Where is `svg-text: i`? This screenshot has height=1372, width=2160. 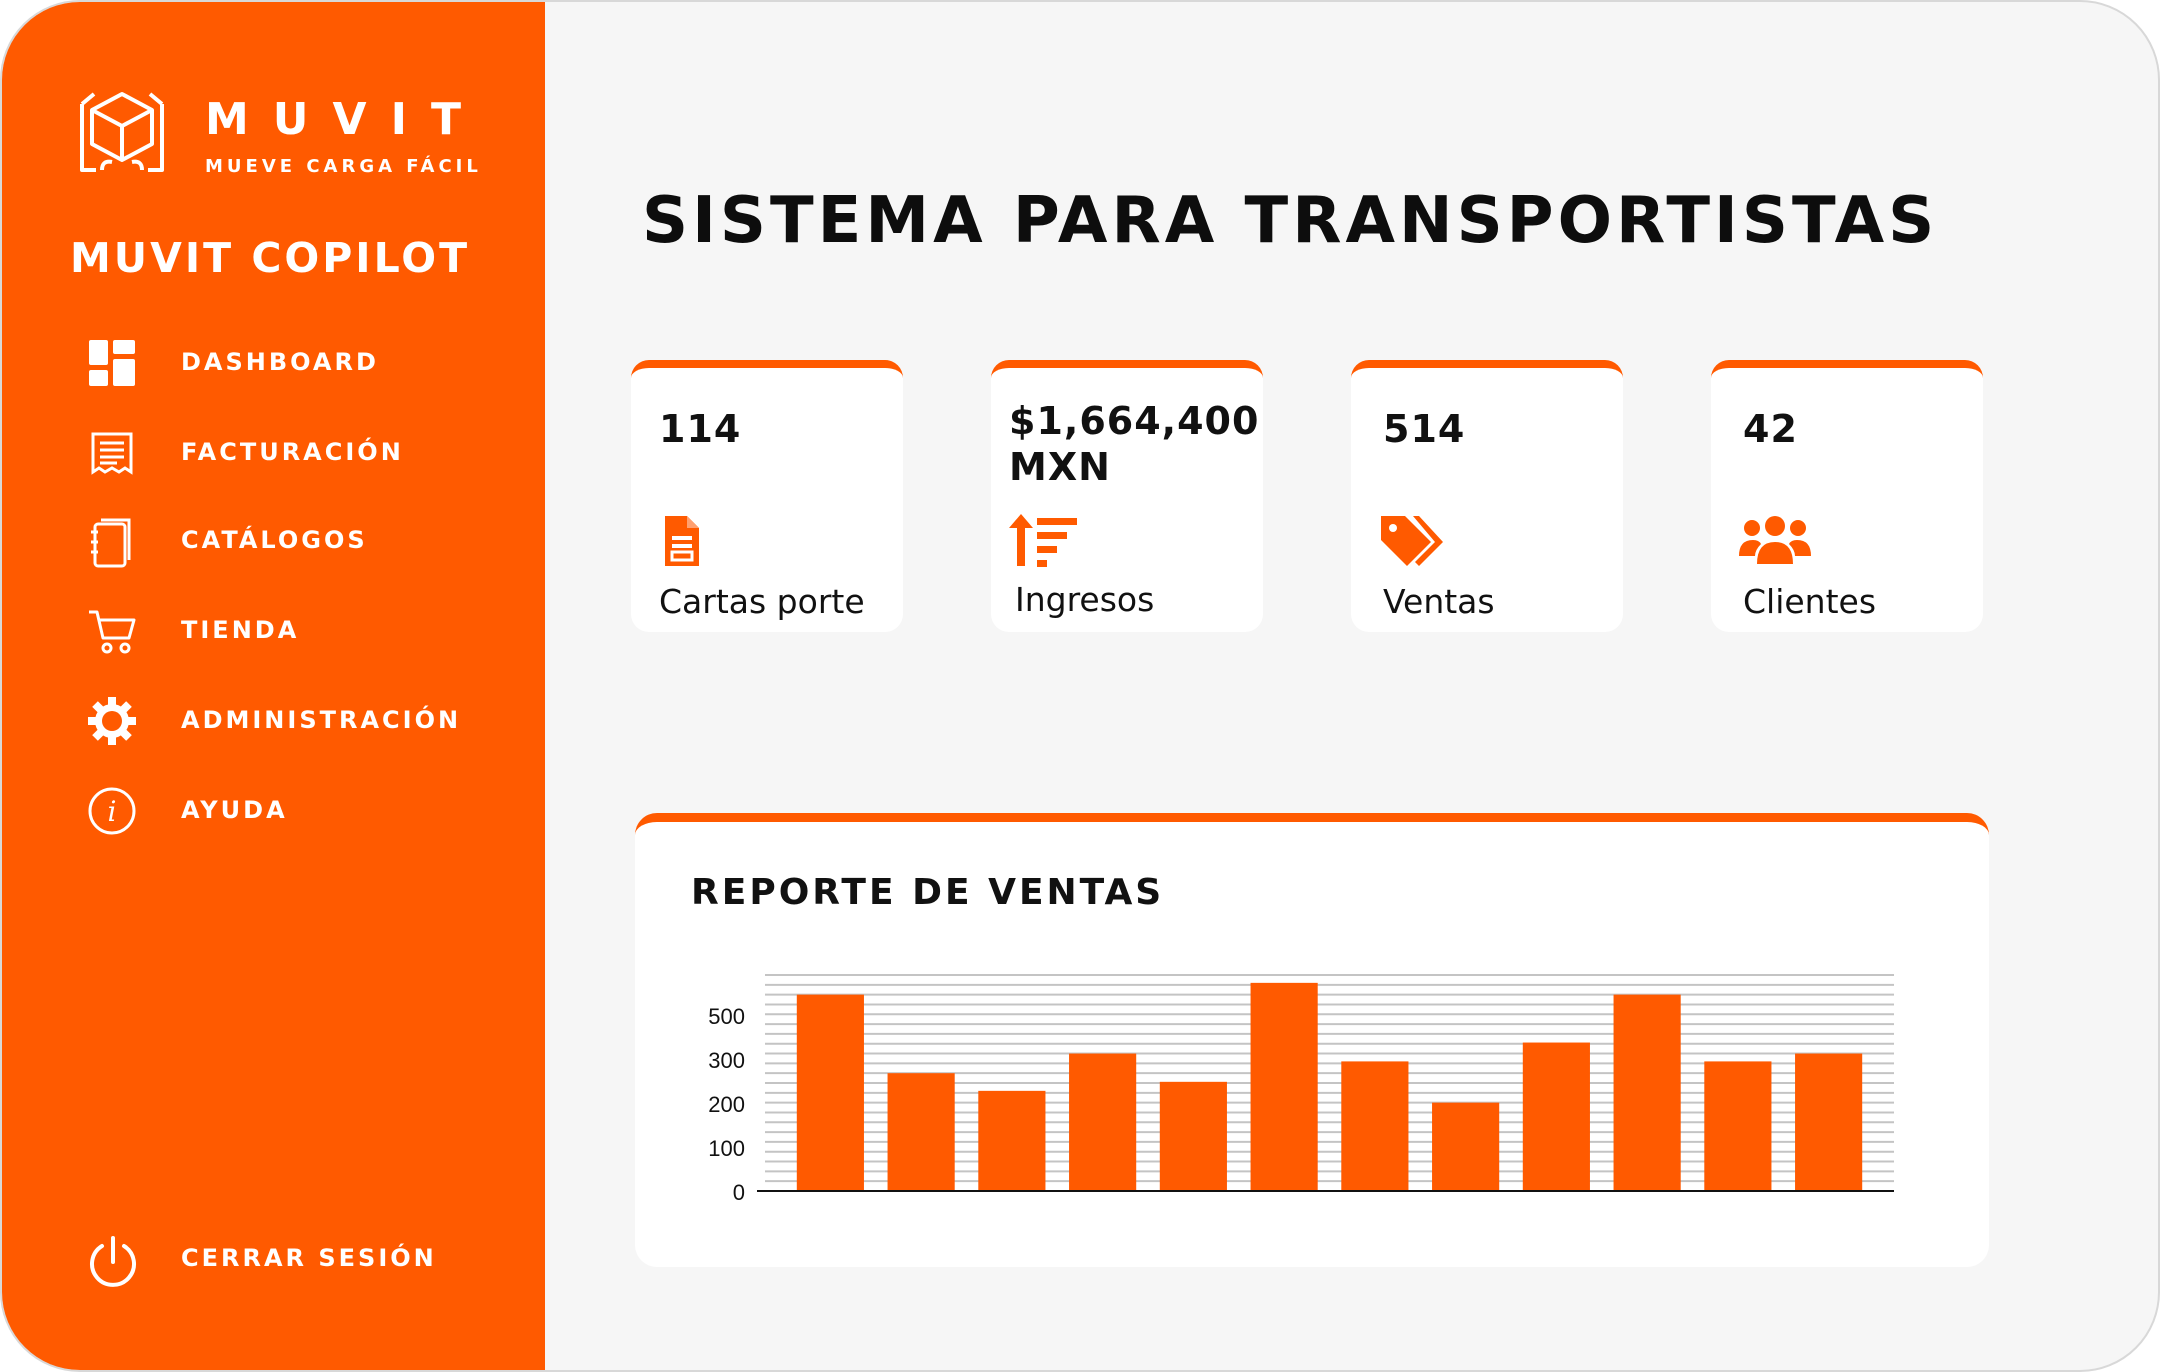
svg-text: i is located at coordinates (112, 811).